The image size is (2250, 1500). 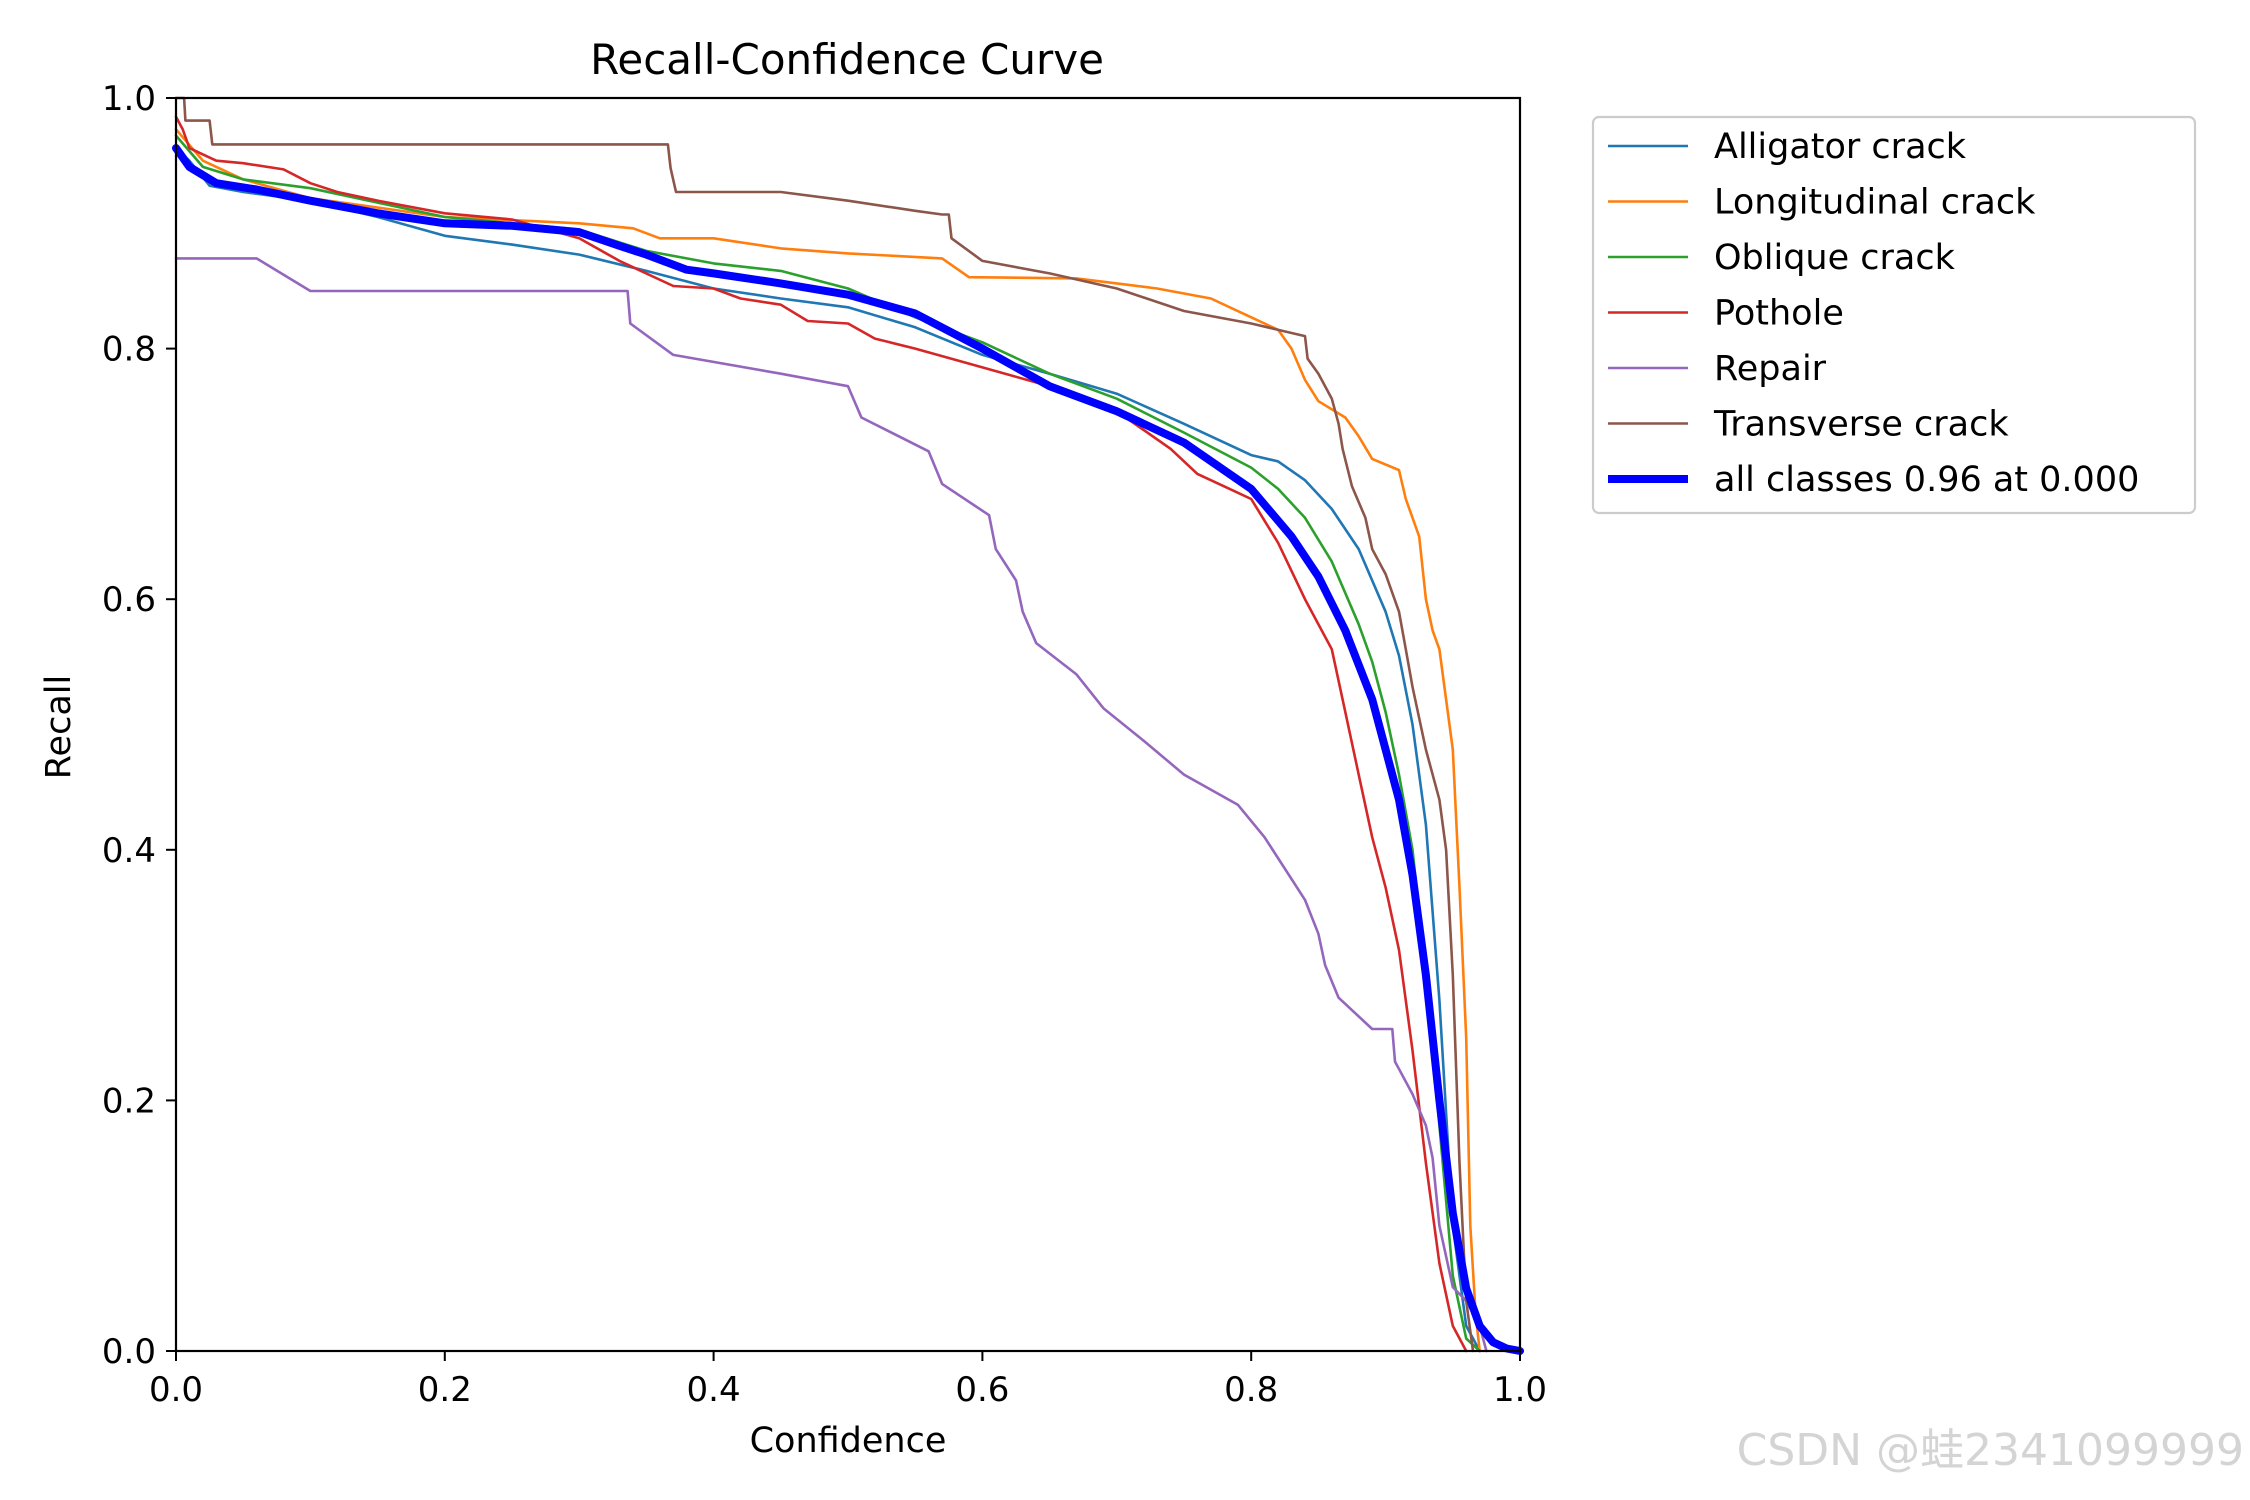 I want to click on chart-title: Recall-Confidence Curve, so click(x=847, y=59).